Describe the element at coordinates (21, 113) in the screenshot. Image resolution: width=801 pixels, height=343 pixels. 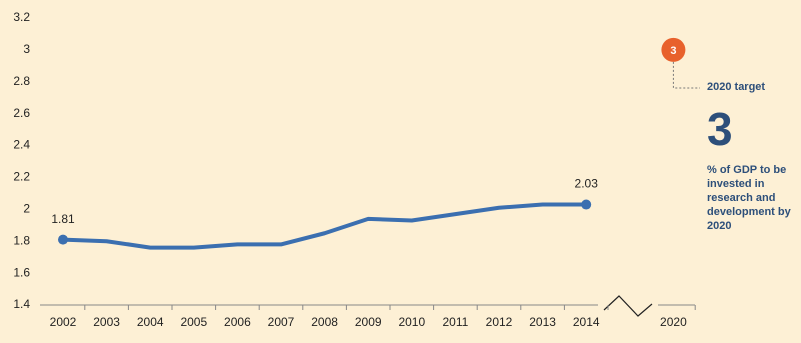
I see `y-tick-label: 2.6` at that location.